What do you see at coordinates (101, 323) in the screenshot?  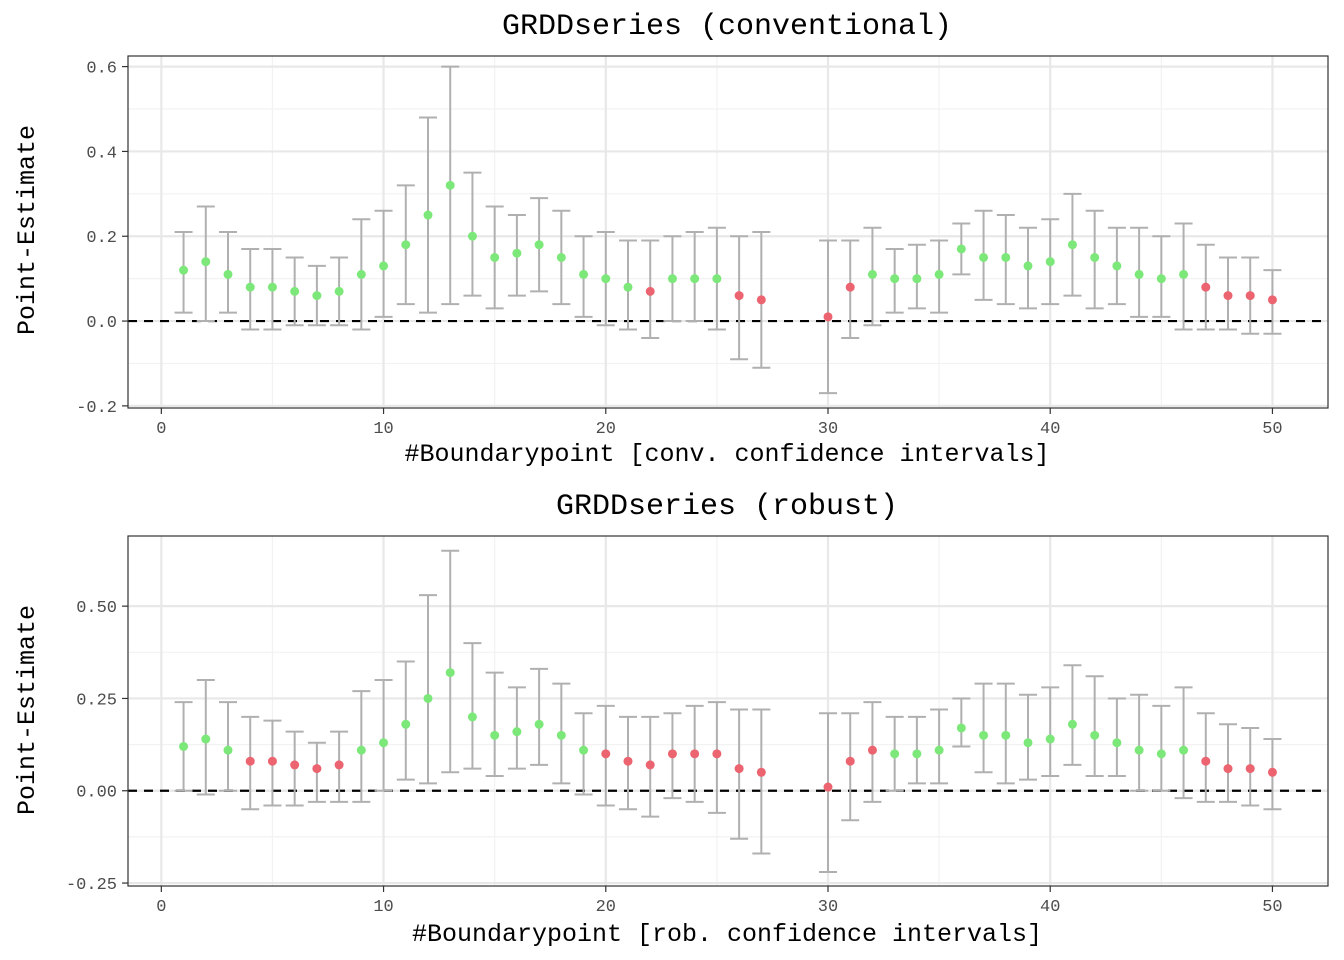 I see `y-tick-label: 0.0` at bounding box center [101, 323].